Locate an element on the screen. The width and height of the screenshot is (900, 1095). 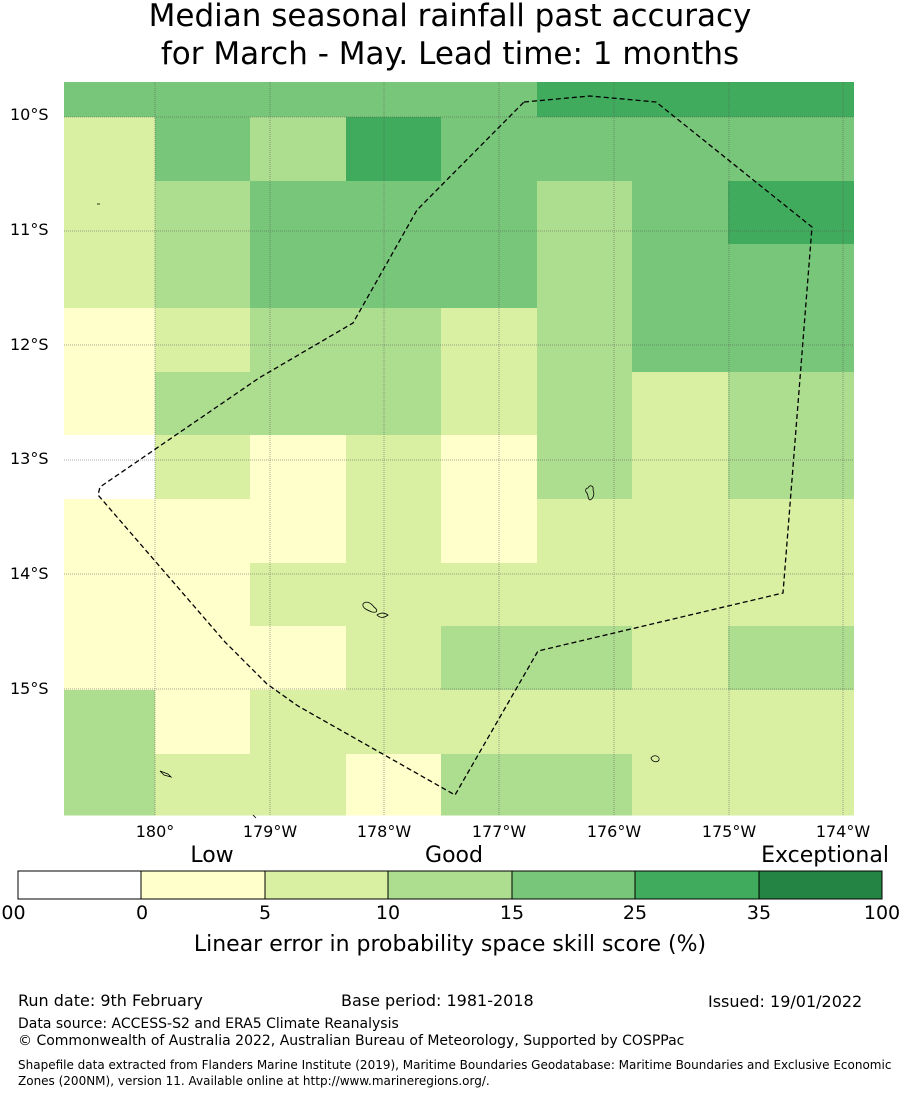
lon-label-178w: 178°W is located at coordinates (384, 831).